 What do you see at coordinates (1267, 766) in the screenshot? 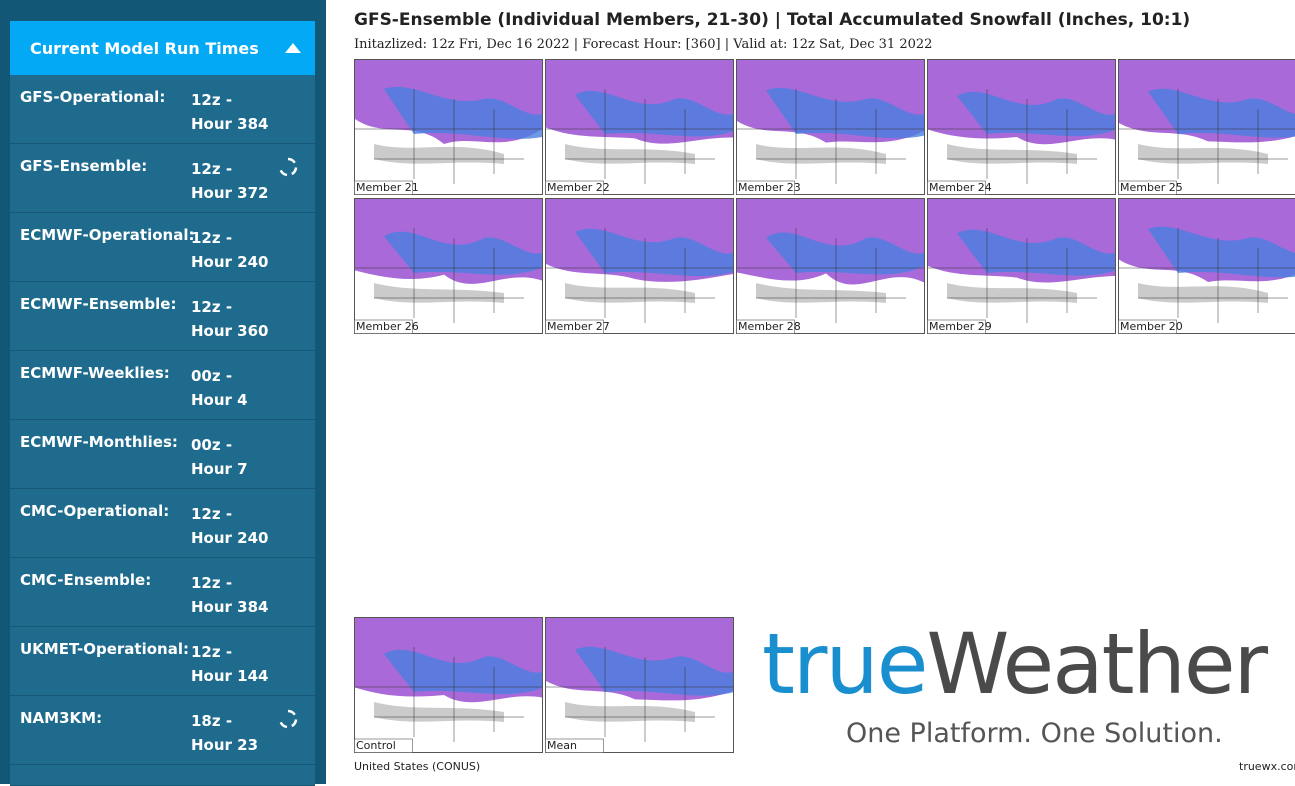
I see `footer-right: truewx.com` at bounding box center [1267, 766].